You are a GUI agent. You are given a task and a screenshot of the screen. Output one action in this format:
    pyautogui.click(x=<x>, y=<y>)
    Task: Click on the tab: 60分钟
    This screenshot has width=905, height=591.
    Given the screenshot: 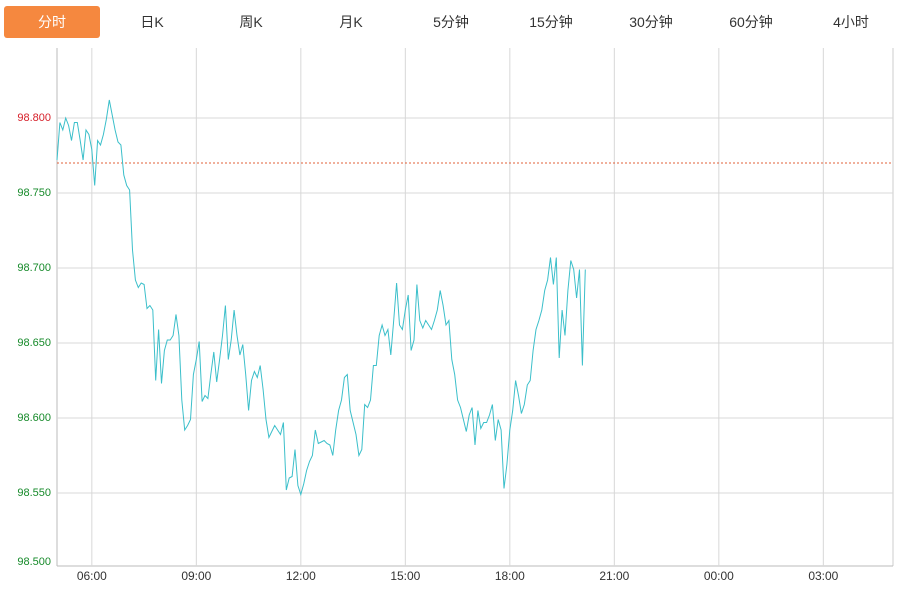 What is the action you would take?
    pyautogui.click(x=751, y=22)
    